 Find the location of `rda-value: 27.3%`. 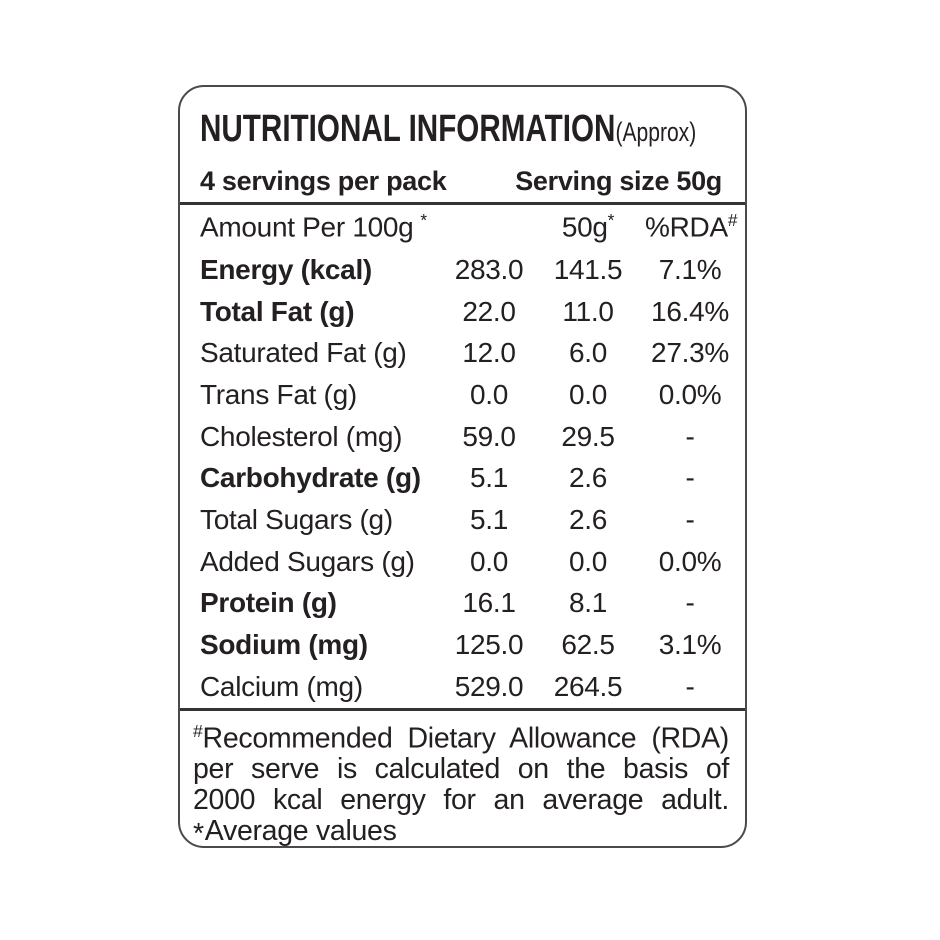

rda-value: 27.3% is located at coordinates (690, 353).